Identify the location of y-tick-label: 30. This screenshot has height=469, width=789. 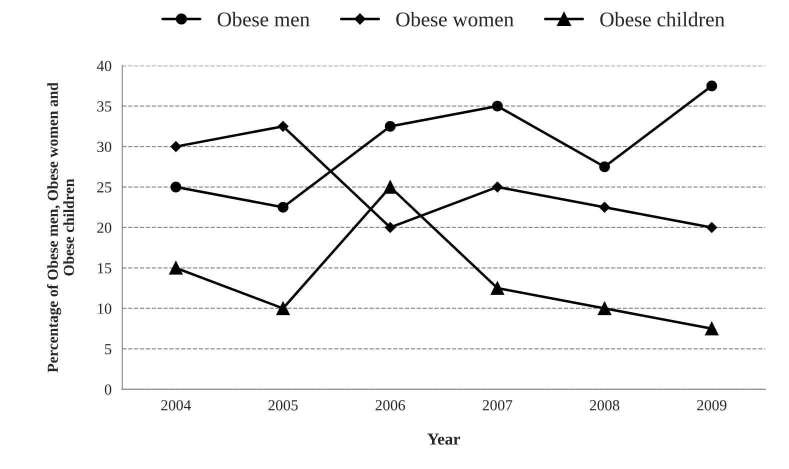
(104, 147).